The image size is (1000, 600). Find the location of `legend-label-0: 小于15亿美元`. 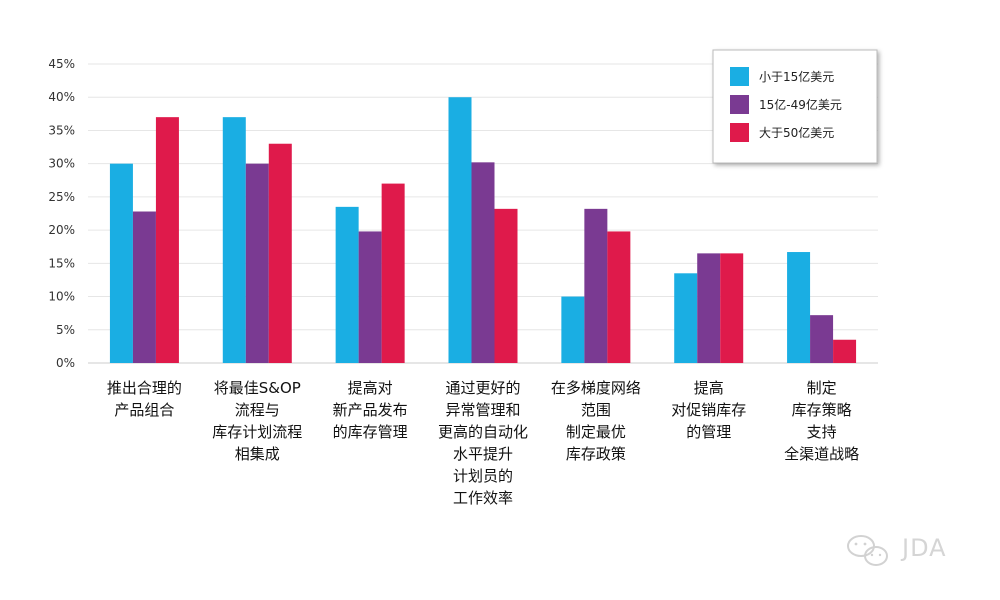

legend-label-0: 小于15亿美元 is located at coordinates (796, 76).